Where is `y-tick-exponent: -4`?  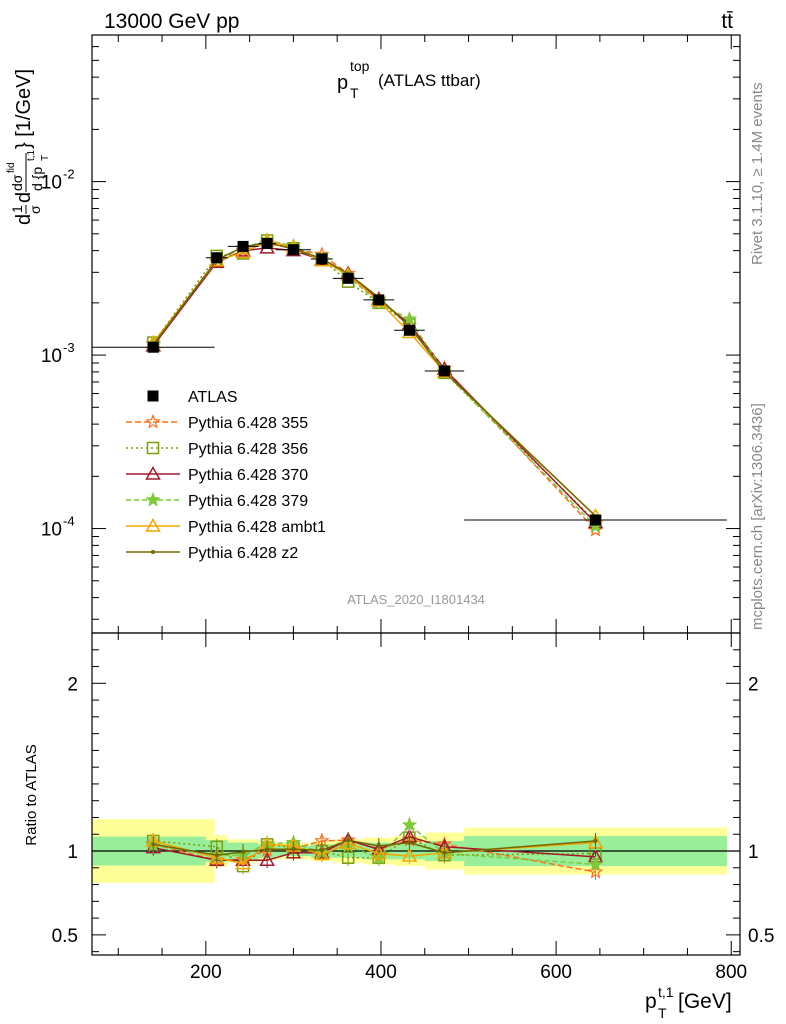
y-tick-exponent: -4 is located at coordinates (69, 521).